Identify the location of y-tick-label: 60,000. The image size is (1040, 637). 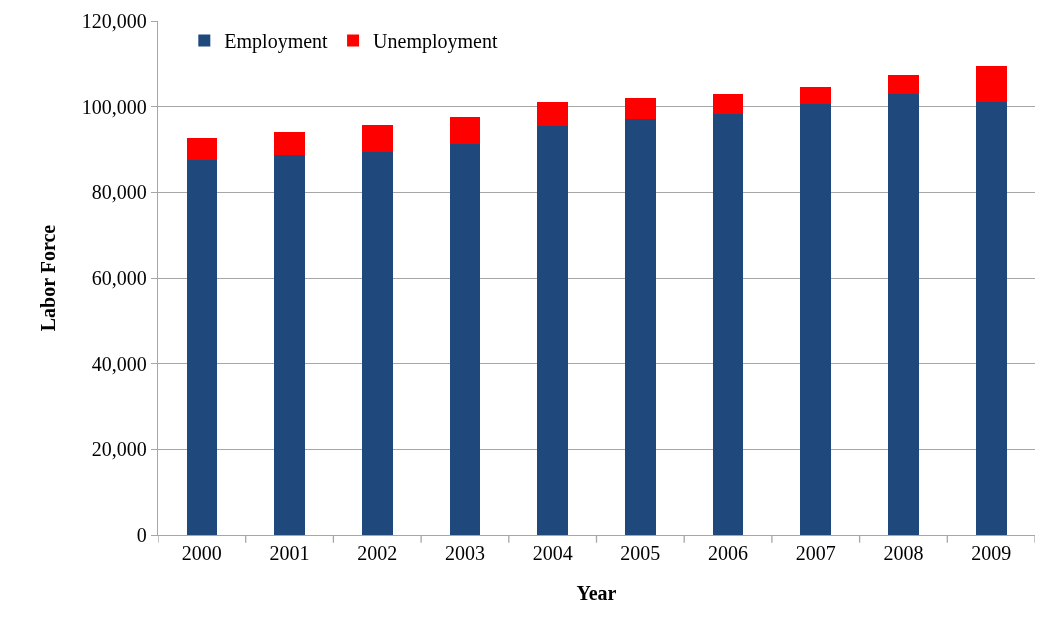
(119, 278).